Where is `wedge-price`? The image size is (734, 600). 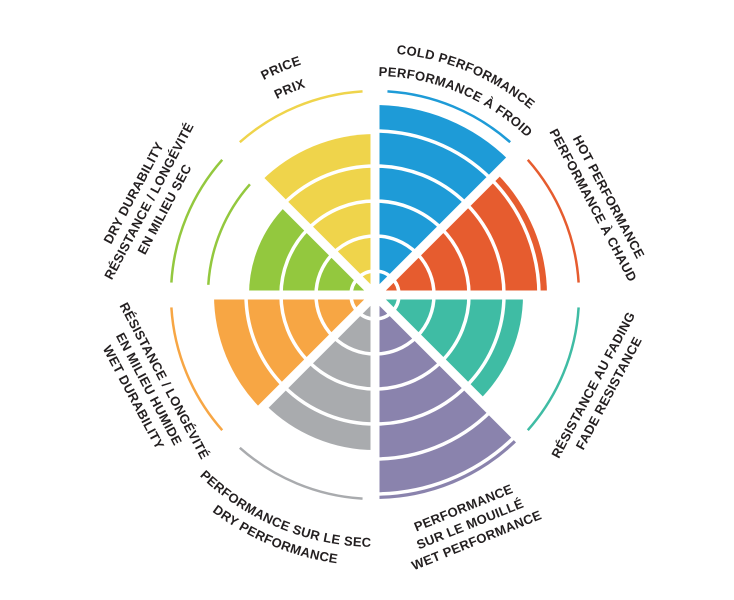
wedge-price is located at coordinates (318, 214).